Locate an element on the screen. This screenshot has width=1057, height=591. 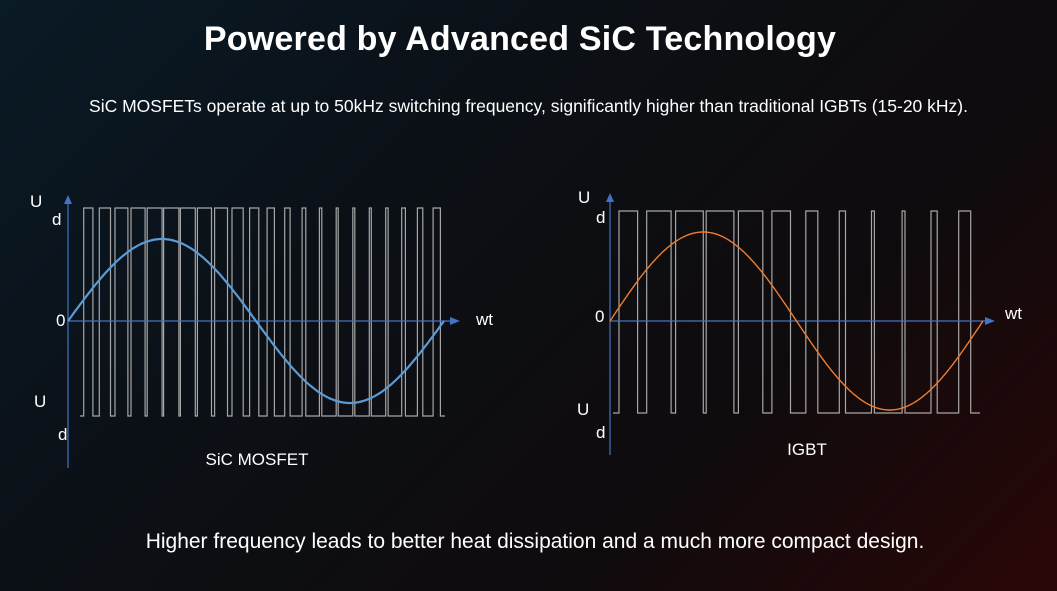
sic-pulse-train is located at coordinates (262, 312).